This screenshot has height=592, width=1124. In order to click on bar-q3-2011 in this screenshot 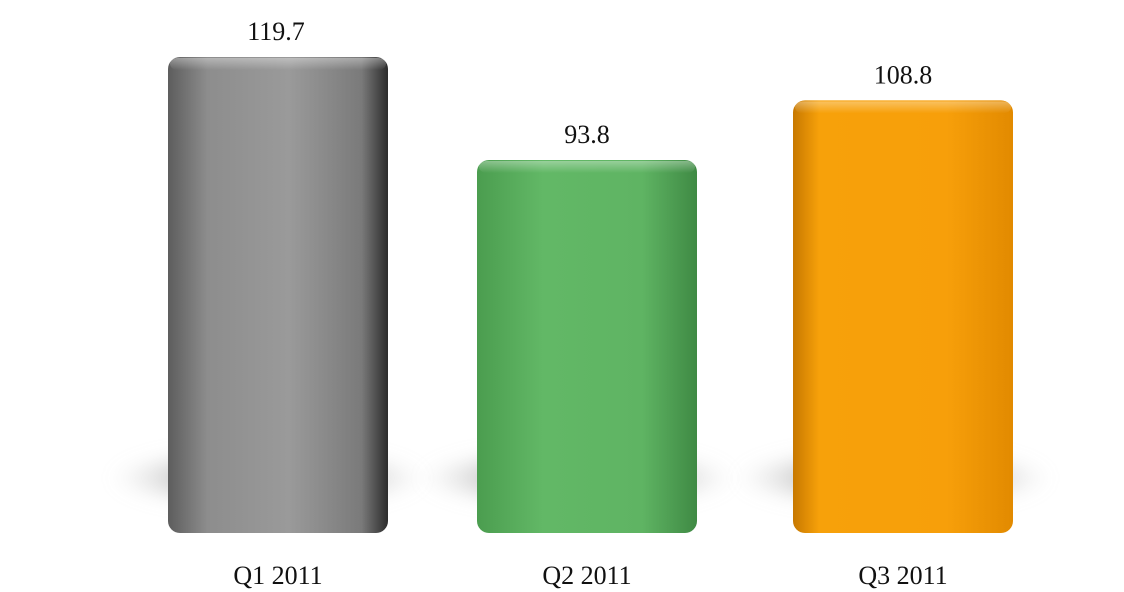, I will do `click(903, 316)`.